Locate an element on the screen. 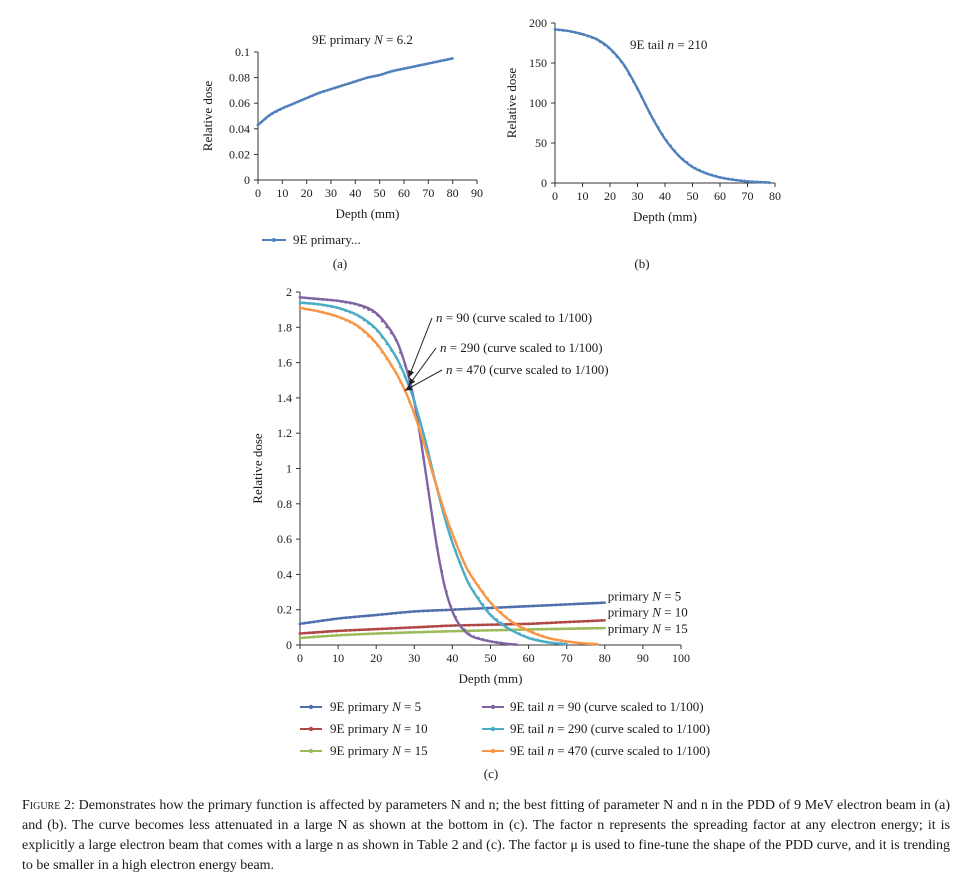 This screenshot has height=884, width=964. y-tick-label-c: 0.2 is located at coordinates (284, 610).